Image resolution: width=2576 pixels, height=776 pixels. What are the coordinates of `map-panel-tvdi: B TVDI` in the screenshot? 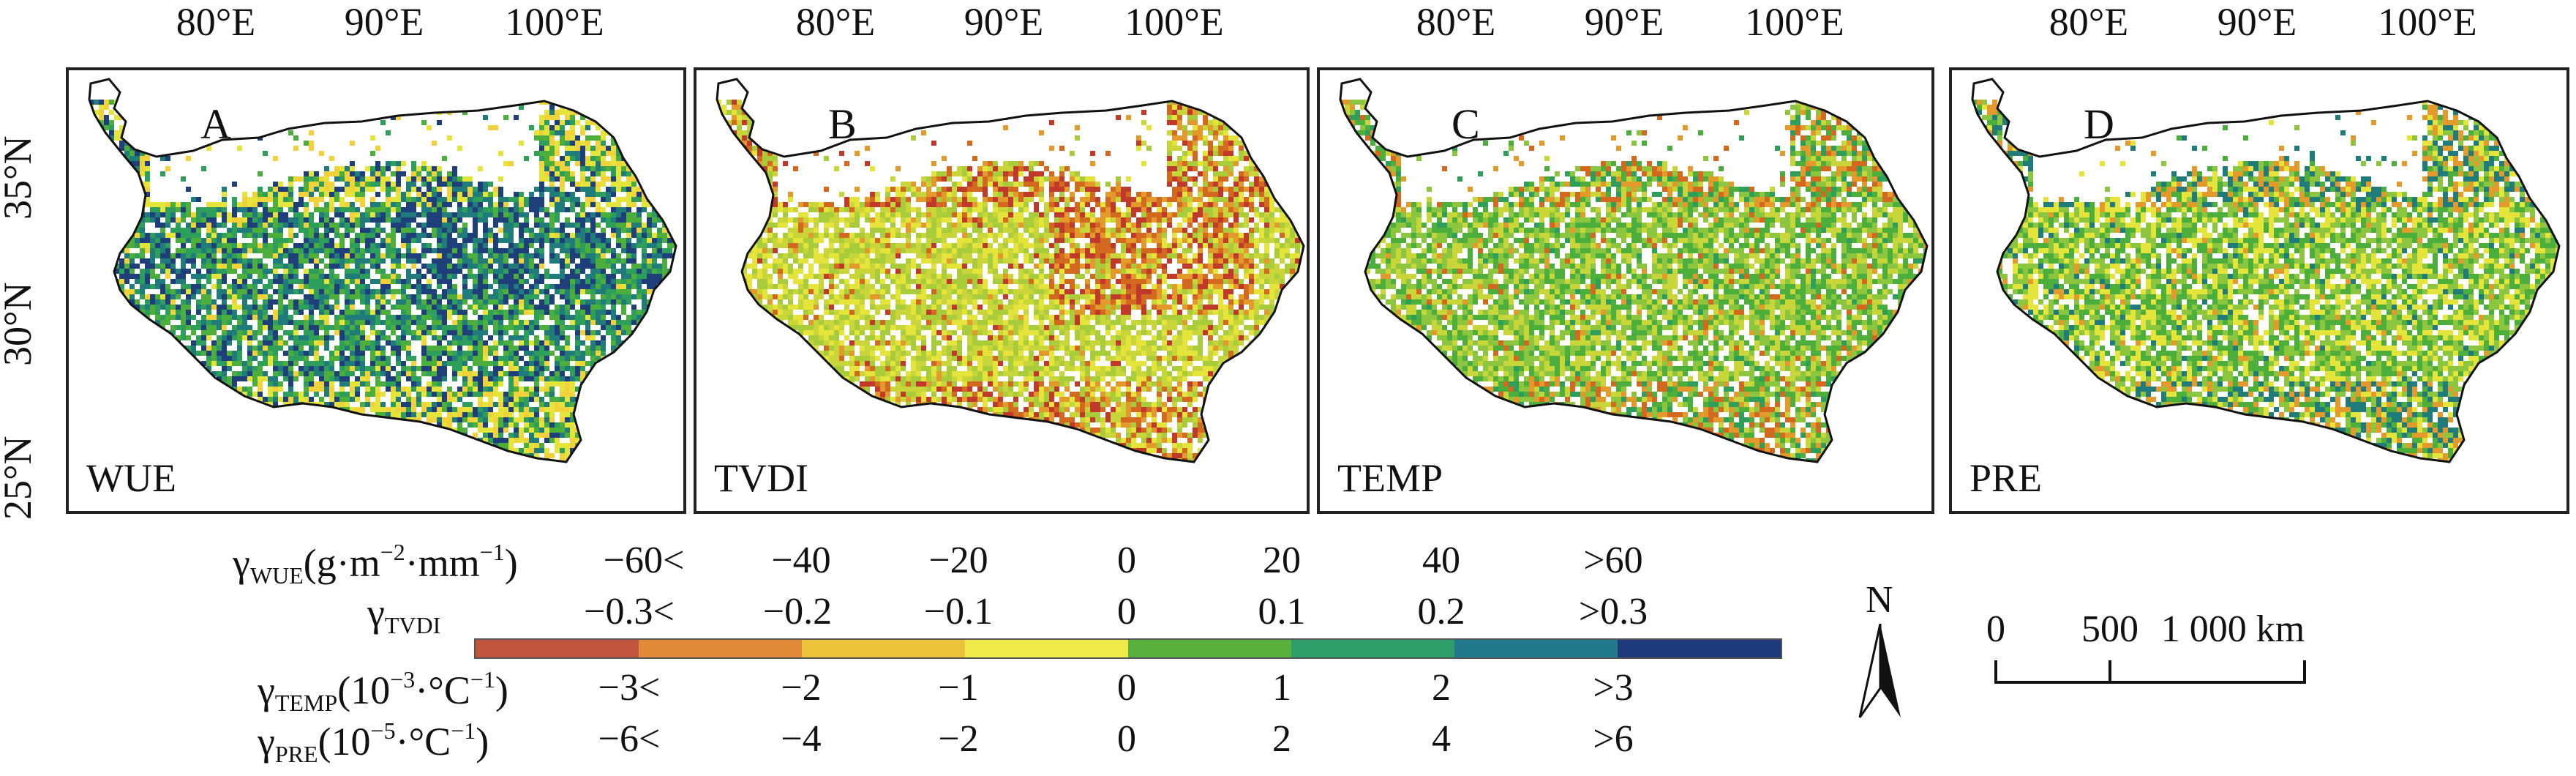 It's located at (1002, 290).